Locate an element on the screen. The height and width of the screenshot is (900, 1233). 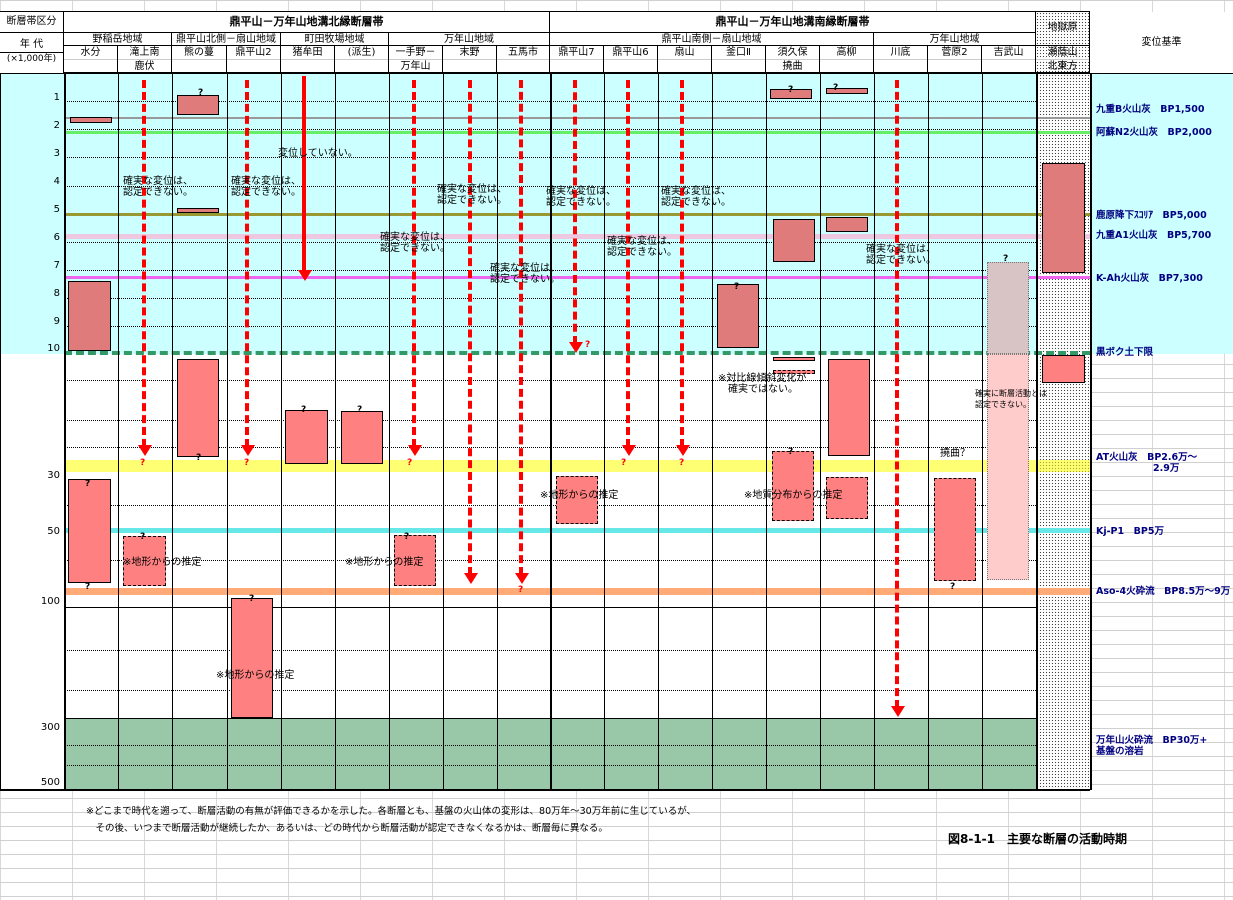
fault-header: 瀬蔭山 北東方 is located at coordinates (1063, 60).